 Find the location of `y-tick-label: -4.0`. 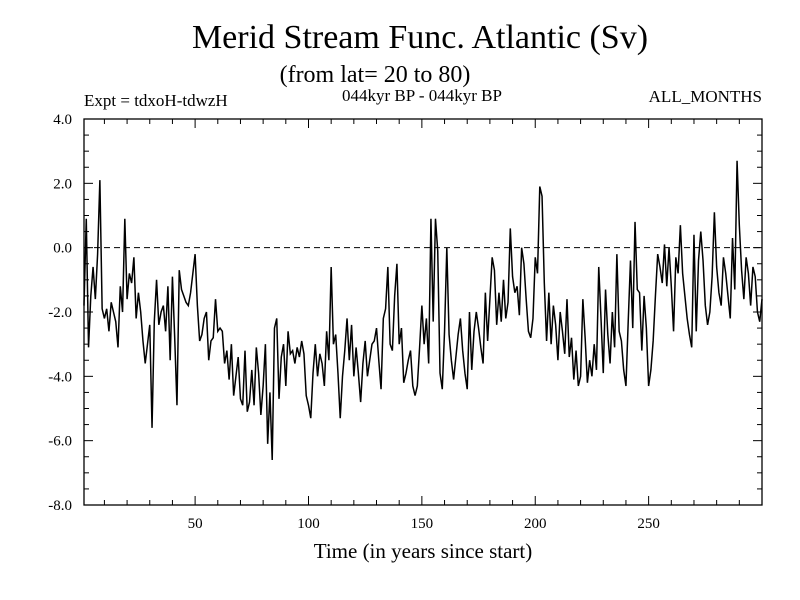

y-tick-label: -4.0 is located at coordinates (60, 377).